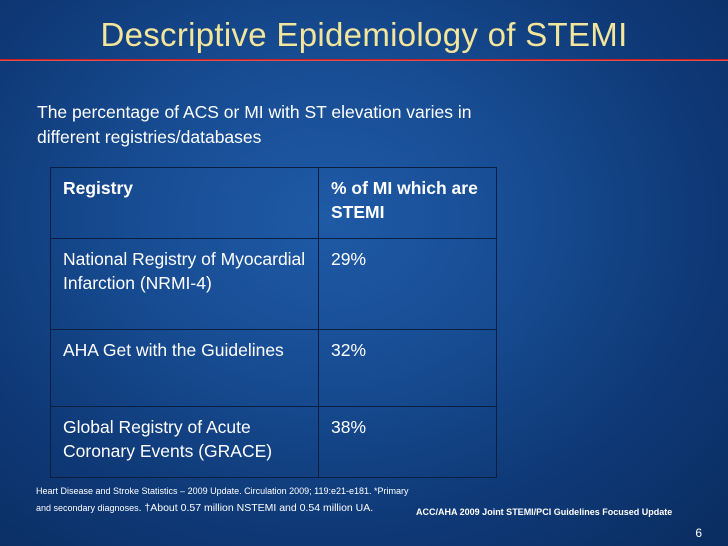  Describe the element at coordinates (149, 137) in the screenshot. I see `intro-line-2: different registries/databases` at that location.